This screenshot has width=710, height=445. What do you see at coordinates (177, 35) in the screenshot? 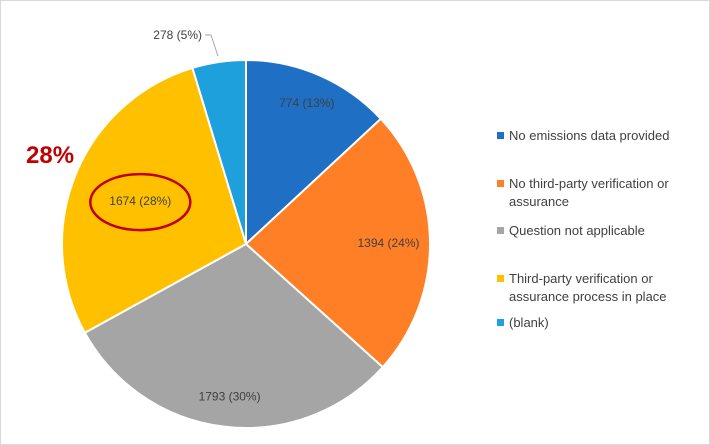
I see `data-label: 278 (5%)` at bounding box center [177, 35].